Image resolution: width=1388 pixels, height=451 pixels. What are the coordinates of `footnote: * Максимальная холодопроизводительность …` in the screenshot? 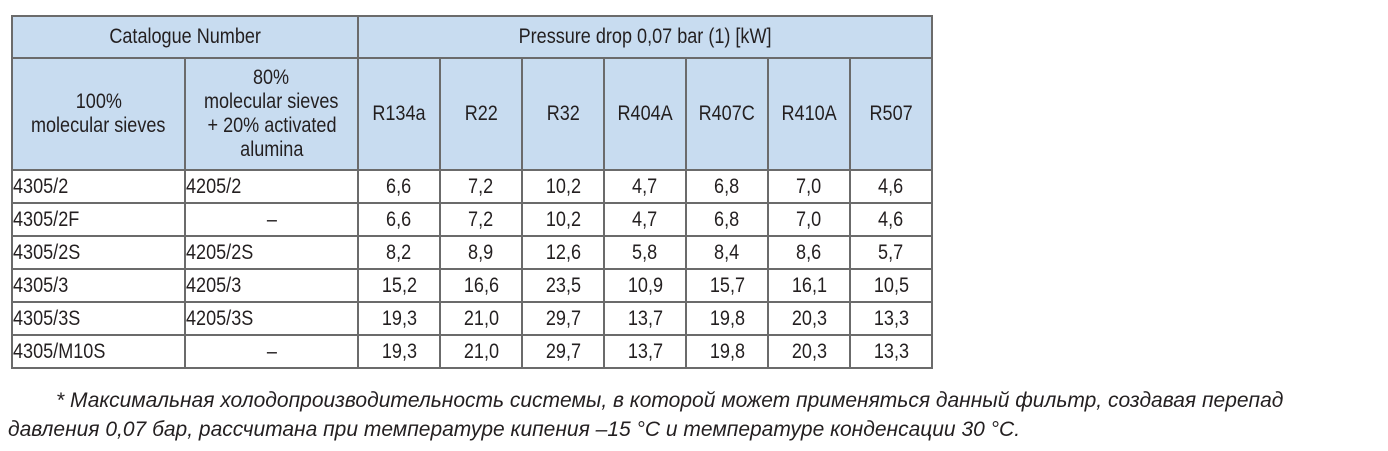 It's located at (695, 415).